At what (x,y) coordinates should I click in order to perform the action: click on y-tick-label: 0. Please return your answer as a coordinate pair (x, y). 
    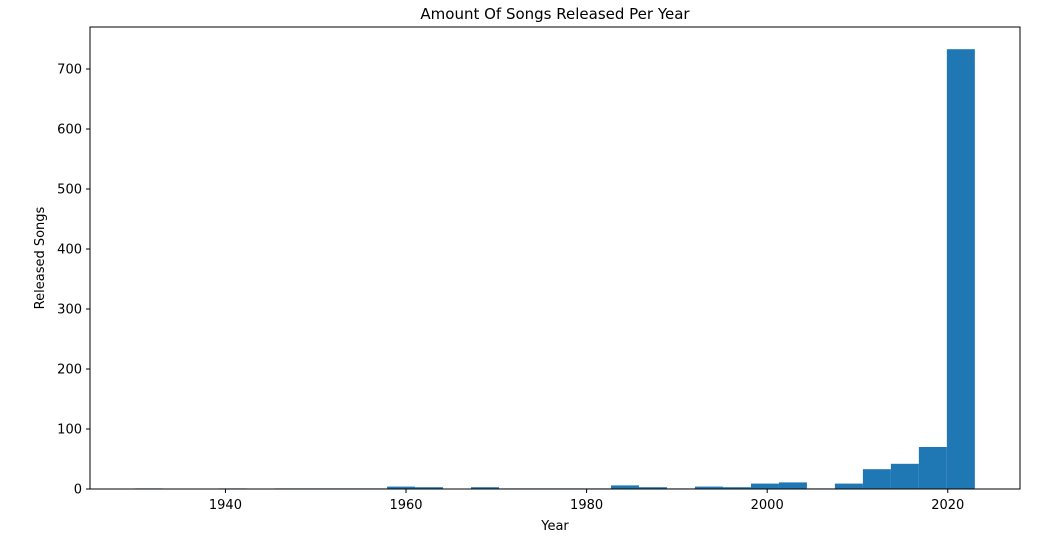
    Looking at the image, I should click on (78, 490).